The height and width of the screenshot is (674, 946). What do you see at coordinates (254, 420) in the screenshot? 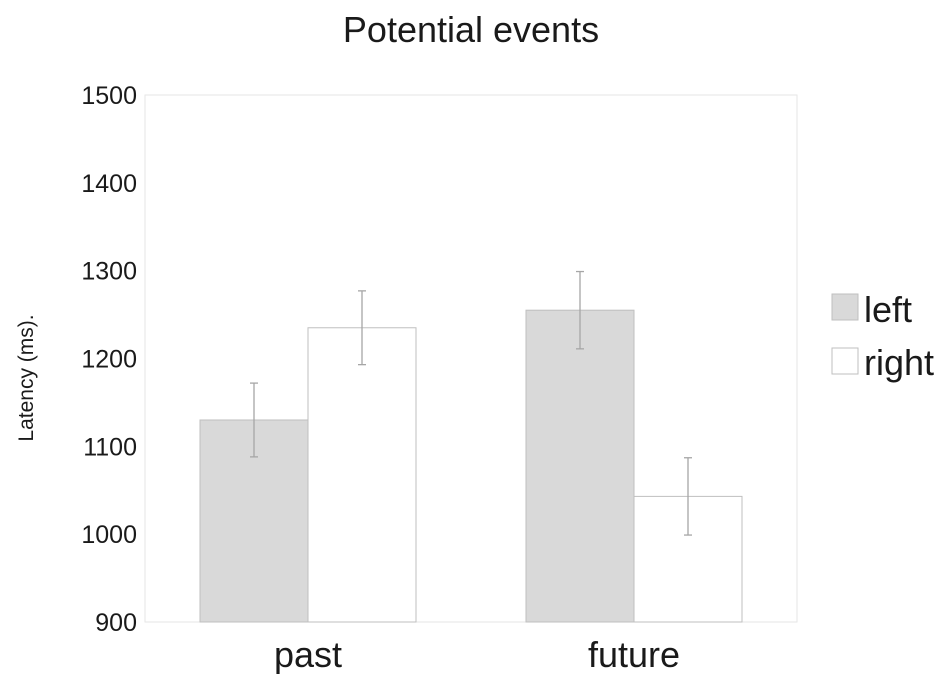
I see `error-bar-left-past` at bounding box center [254, 420].